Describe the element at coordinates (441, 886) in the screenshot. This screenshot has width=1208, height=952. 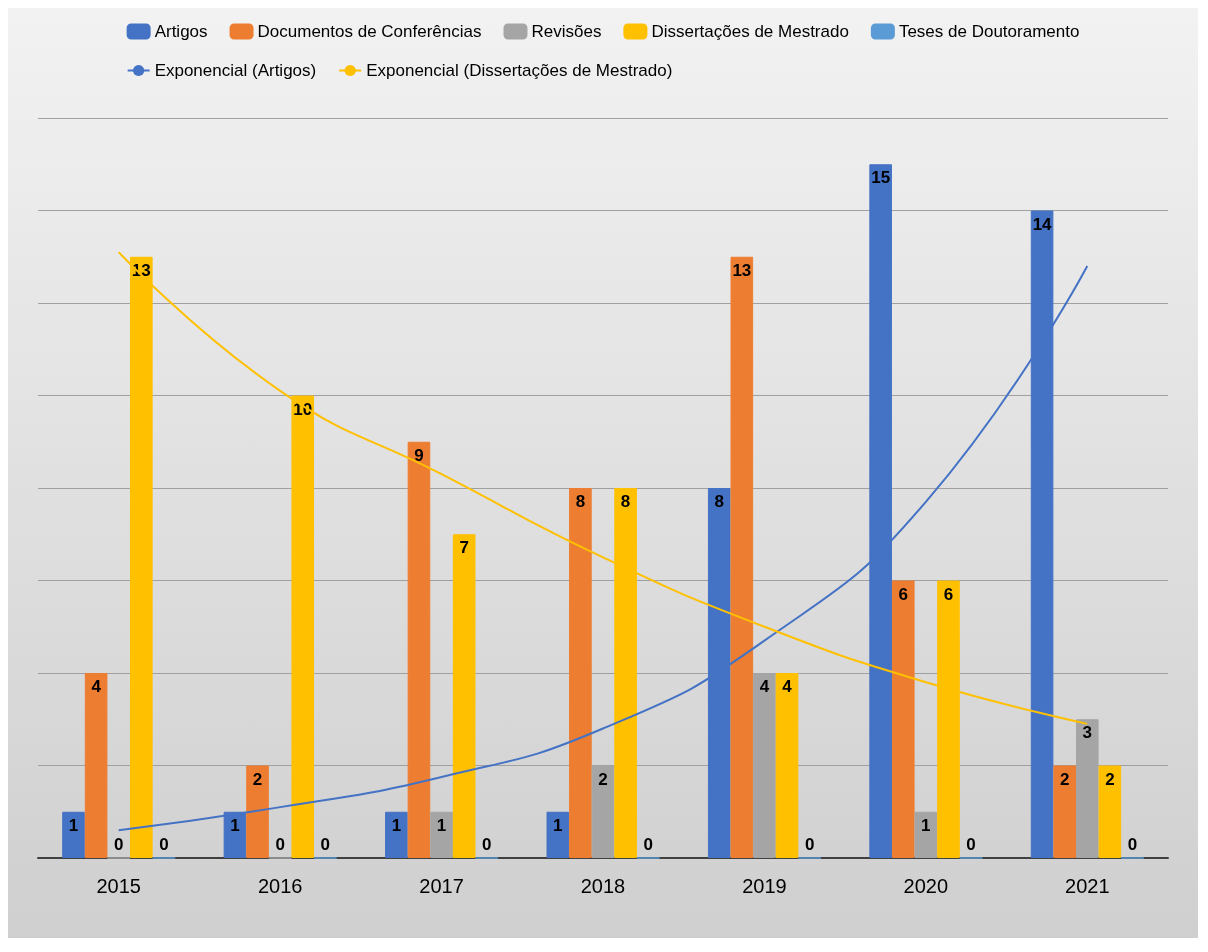
I see `x-tick-label: 2017` at that location.